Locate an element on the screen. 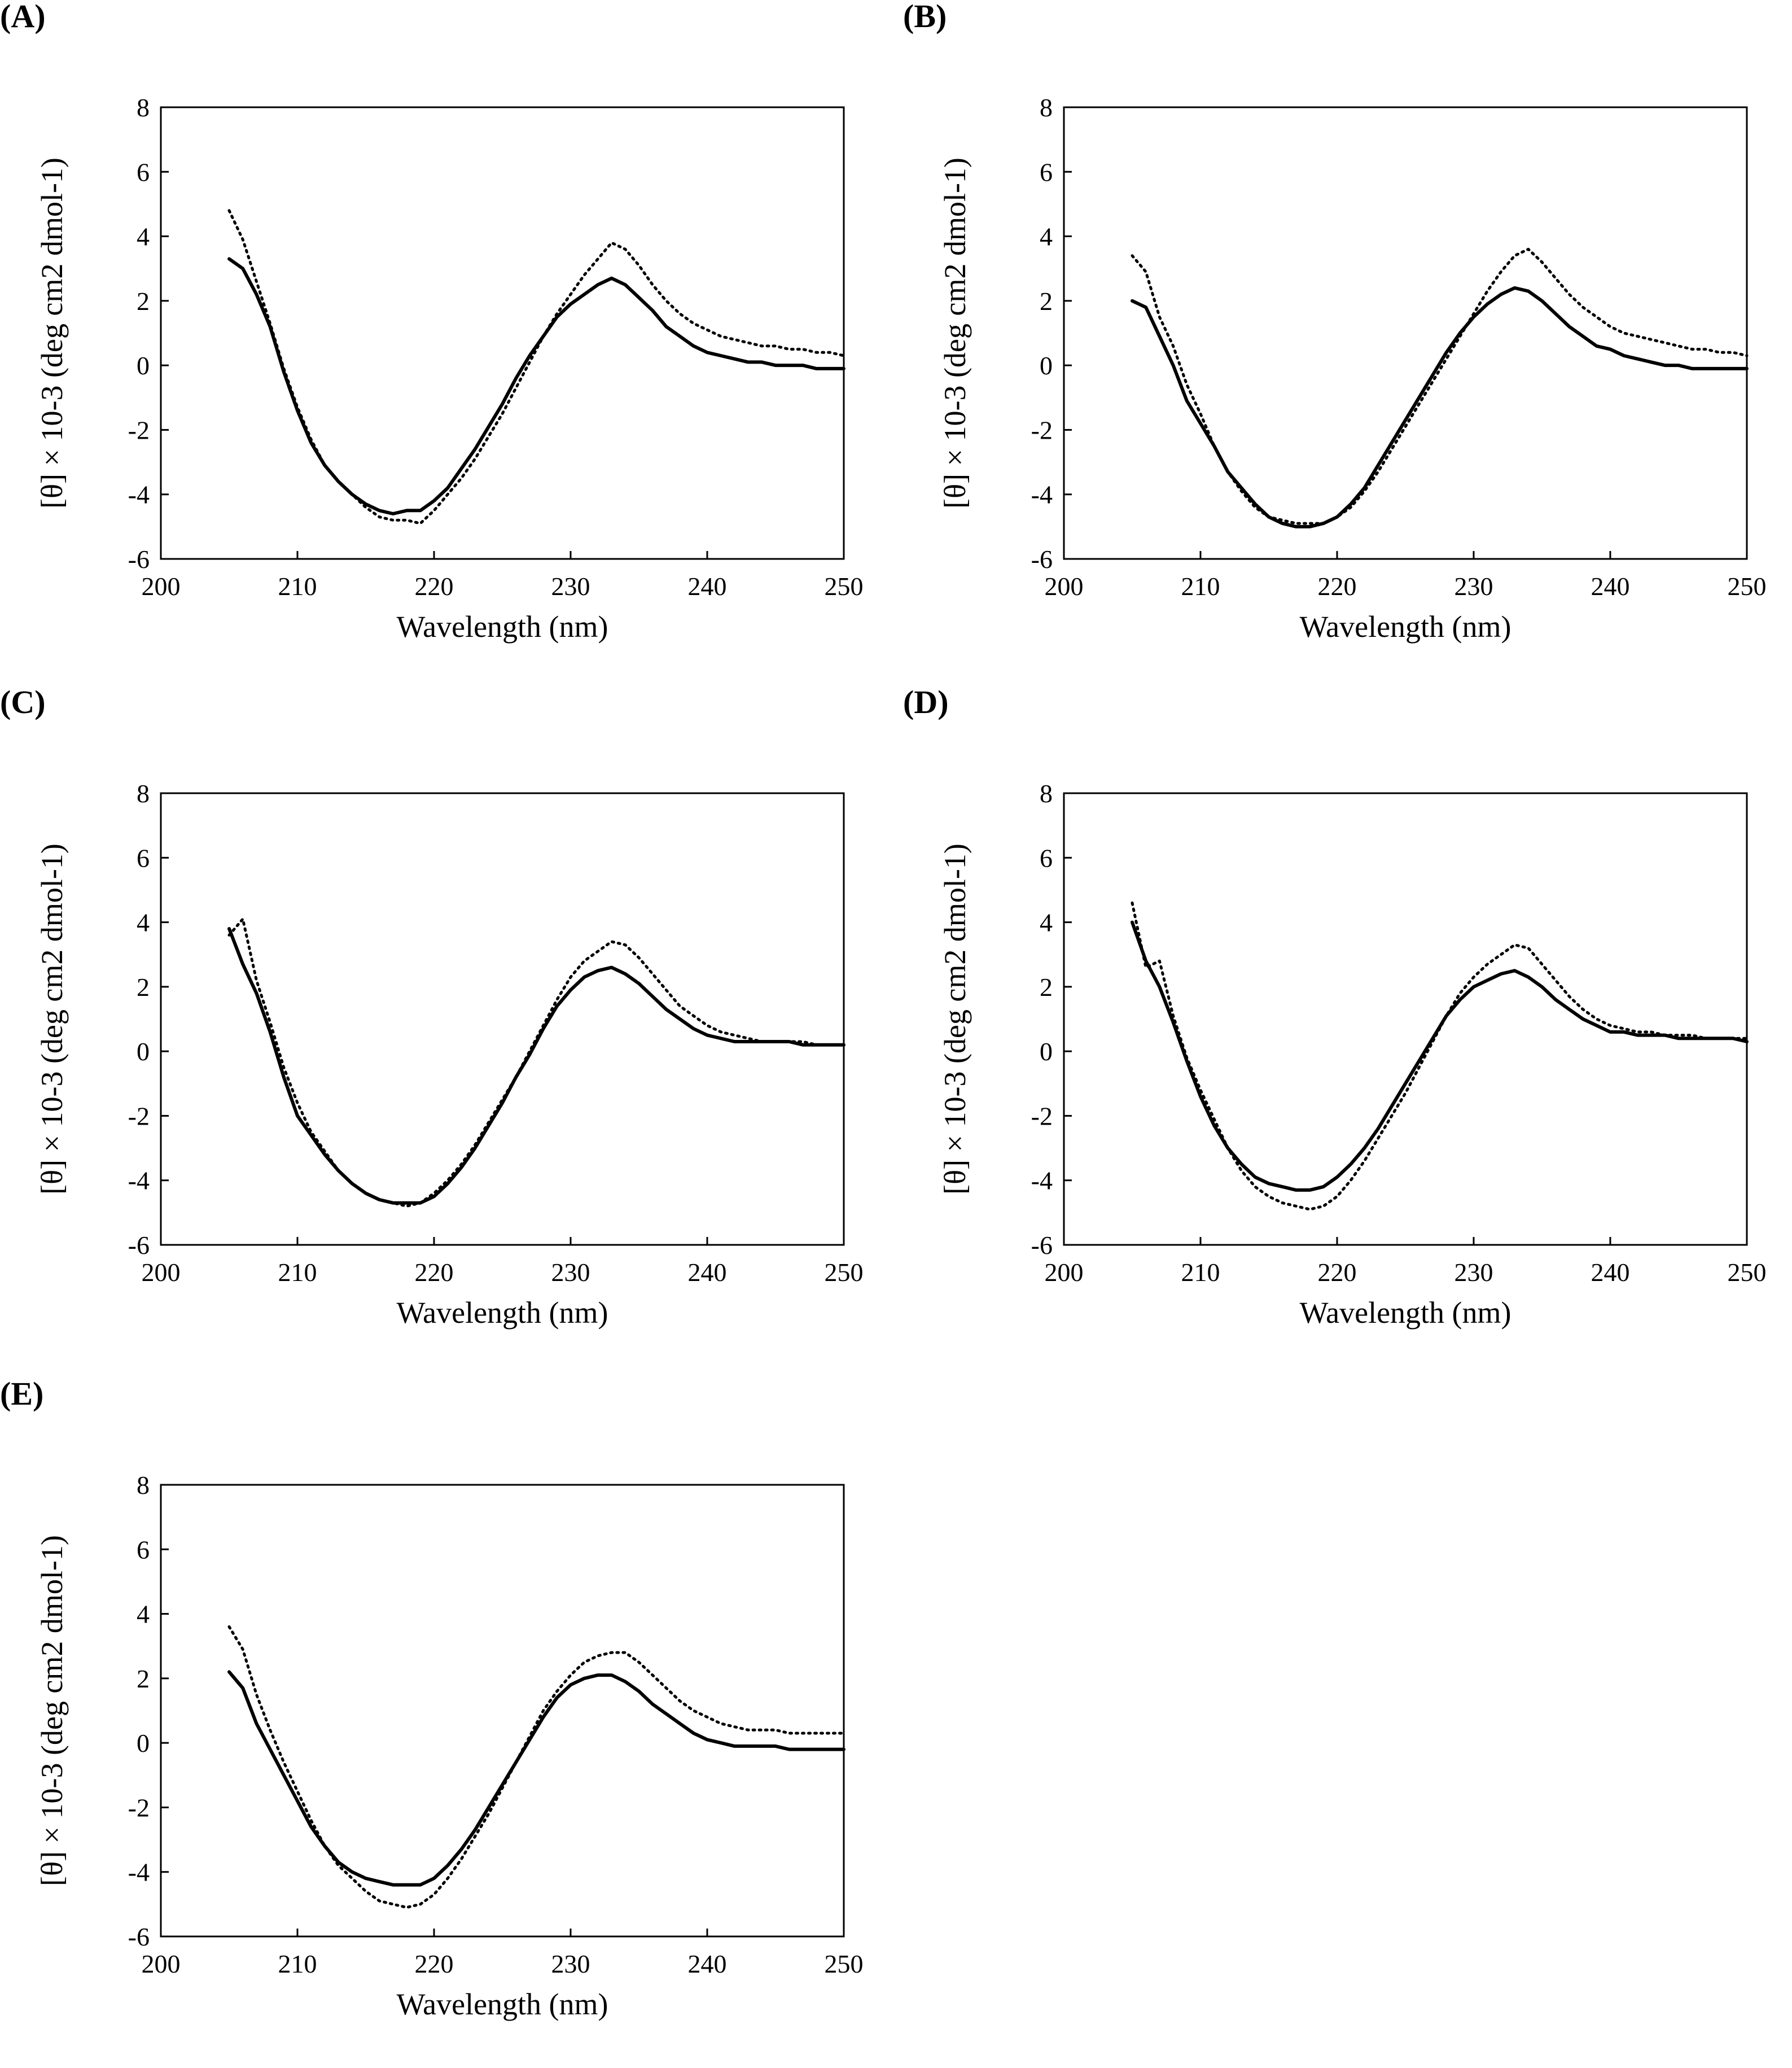 This screenshot has width=1792, height=2068. panel-label: (E) is located at coordinates (22, 1393).